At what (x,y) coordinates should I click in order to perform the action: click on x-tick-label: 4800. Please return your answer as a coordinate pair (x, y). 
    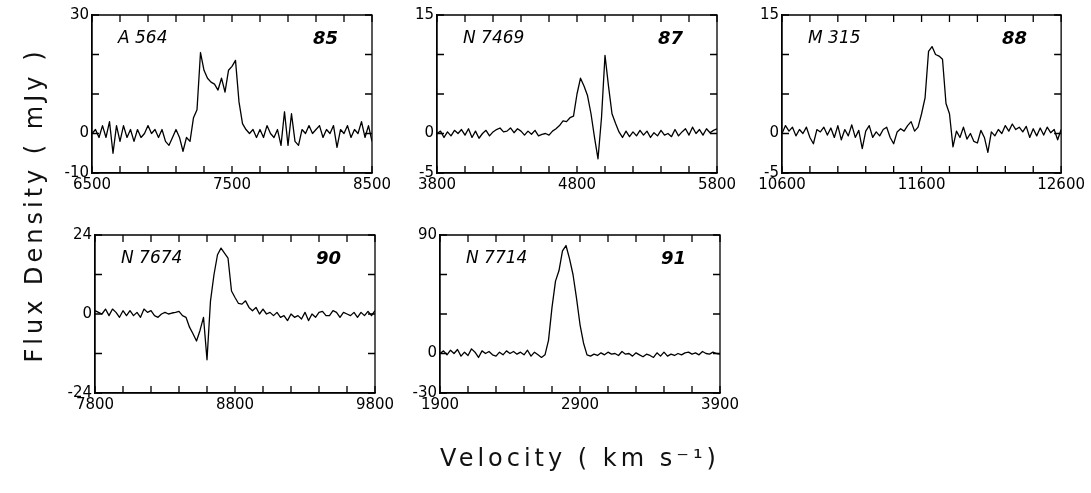
    Looking at the image, I should click on (577, 183).